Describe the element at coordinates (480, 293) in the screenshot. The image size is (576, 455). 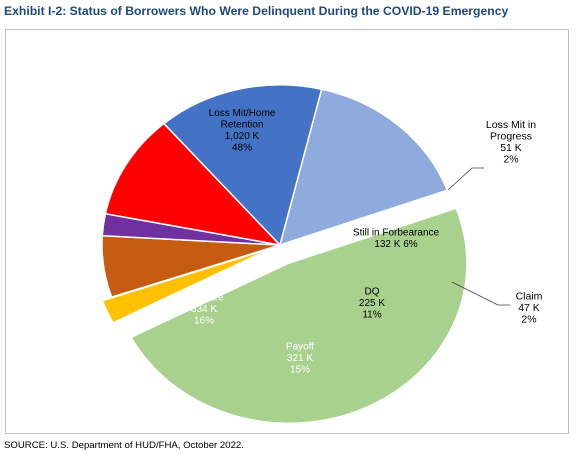
I see `leader-line-claim` at that location.